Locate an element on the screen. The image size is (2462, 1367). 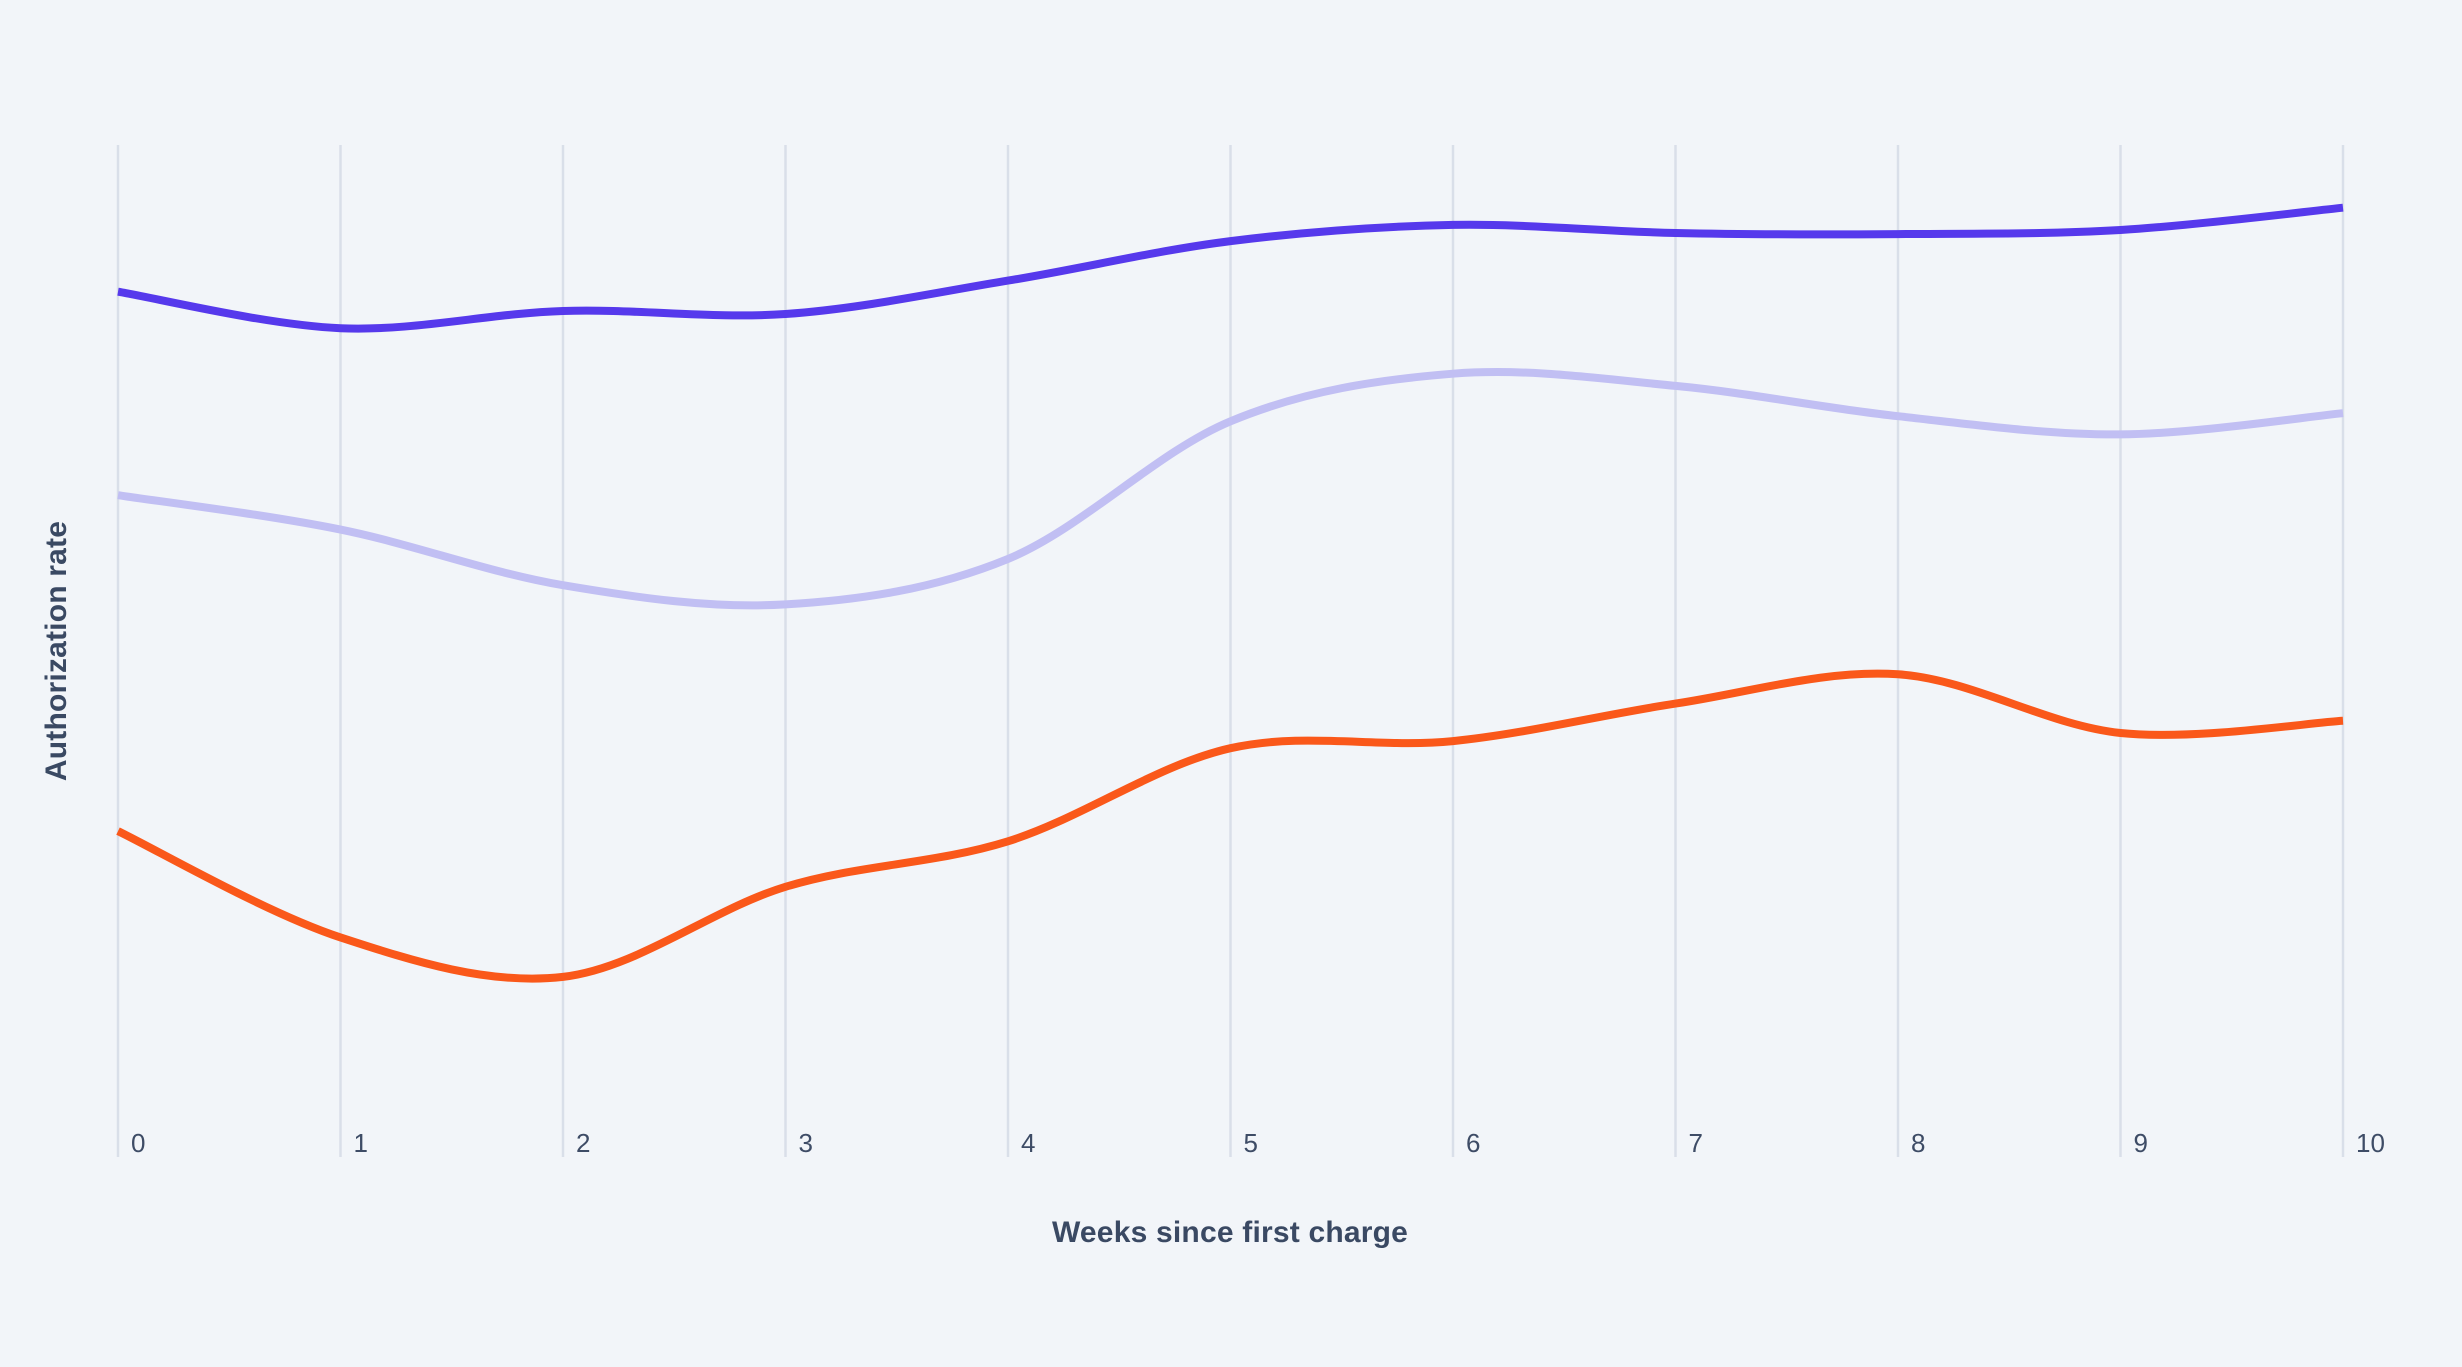
x-tick-label-5: 5 is located at coordinates (1251, 1143).